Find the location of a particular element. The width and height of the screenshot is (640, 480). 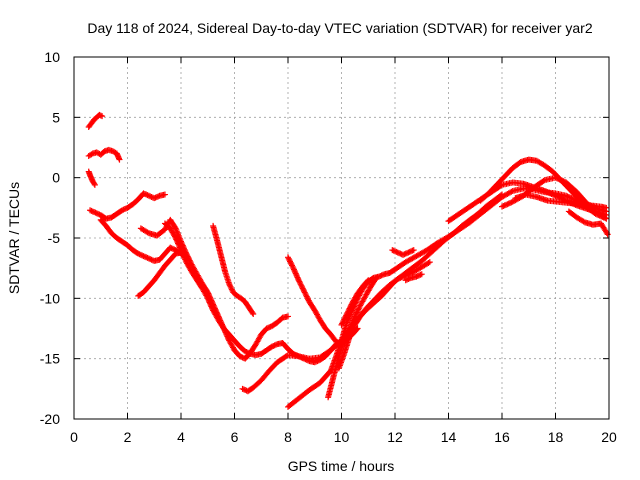

y-tick-label: -15 is located at coordinates (50, 359).